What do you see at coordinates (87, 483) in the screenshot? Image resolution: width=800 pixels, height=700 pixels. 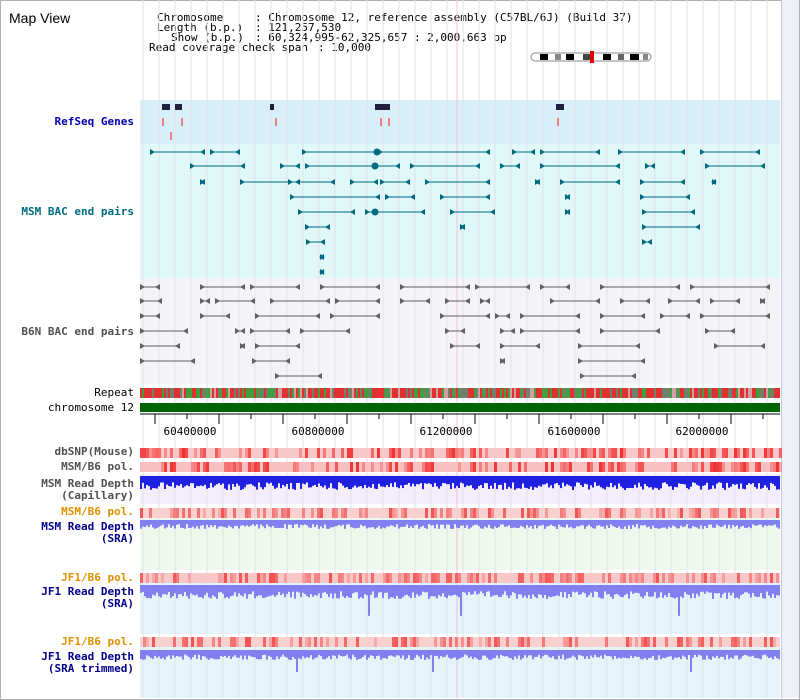 I see `track-label-msm-depth-cap: MSM Read Depth` at bounding box center [87, 483].